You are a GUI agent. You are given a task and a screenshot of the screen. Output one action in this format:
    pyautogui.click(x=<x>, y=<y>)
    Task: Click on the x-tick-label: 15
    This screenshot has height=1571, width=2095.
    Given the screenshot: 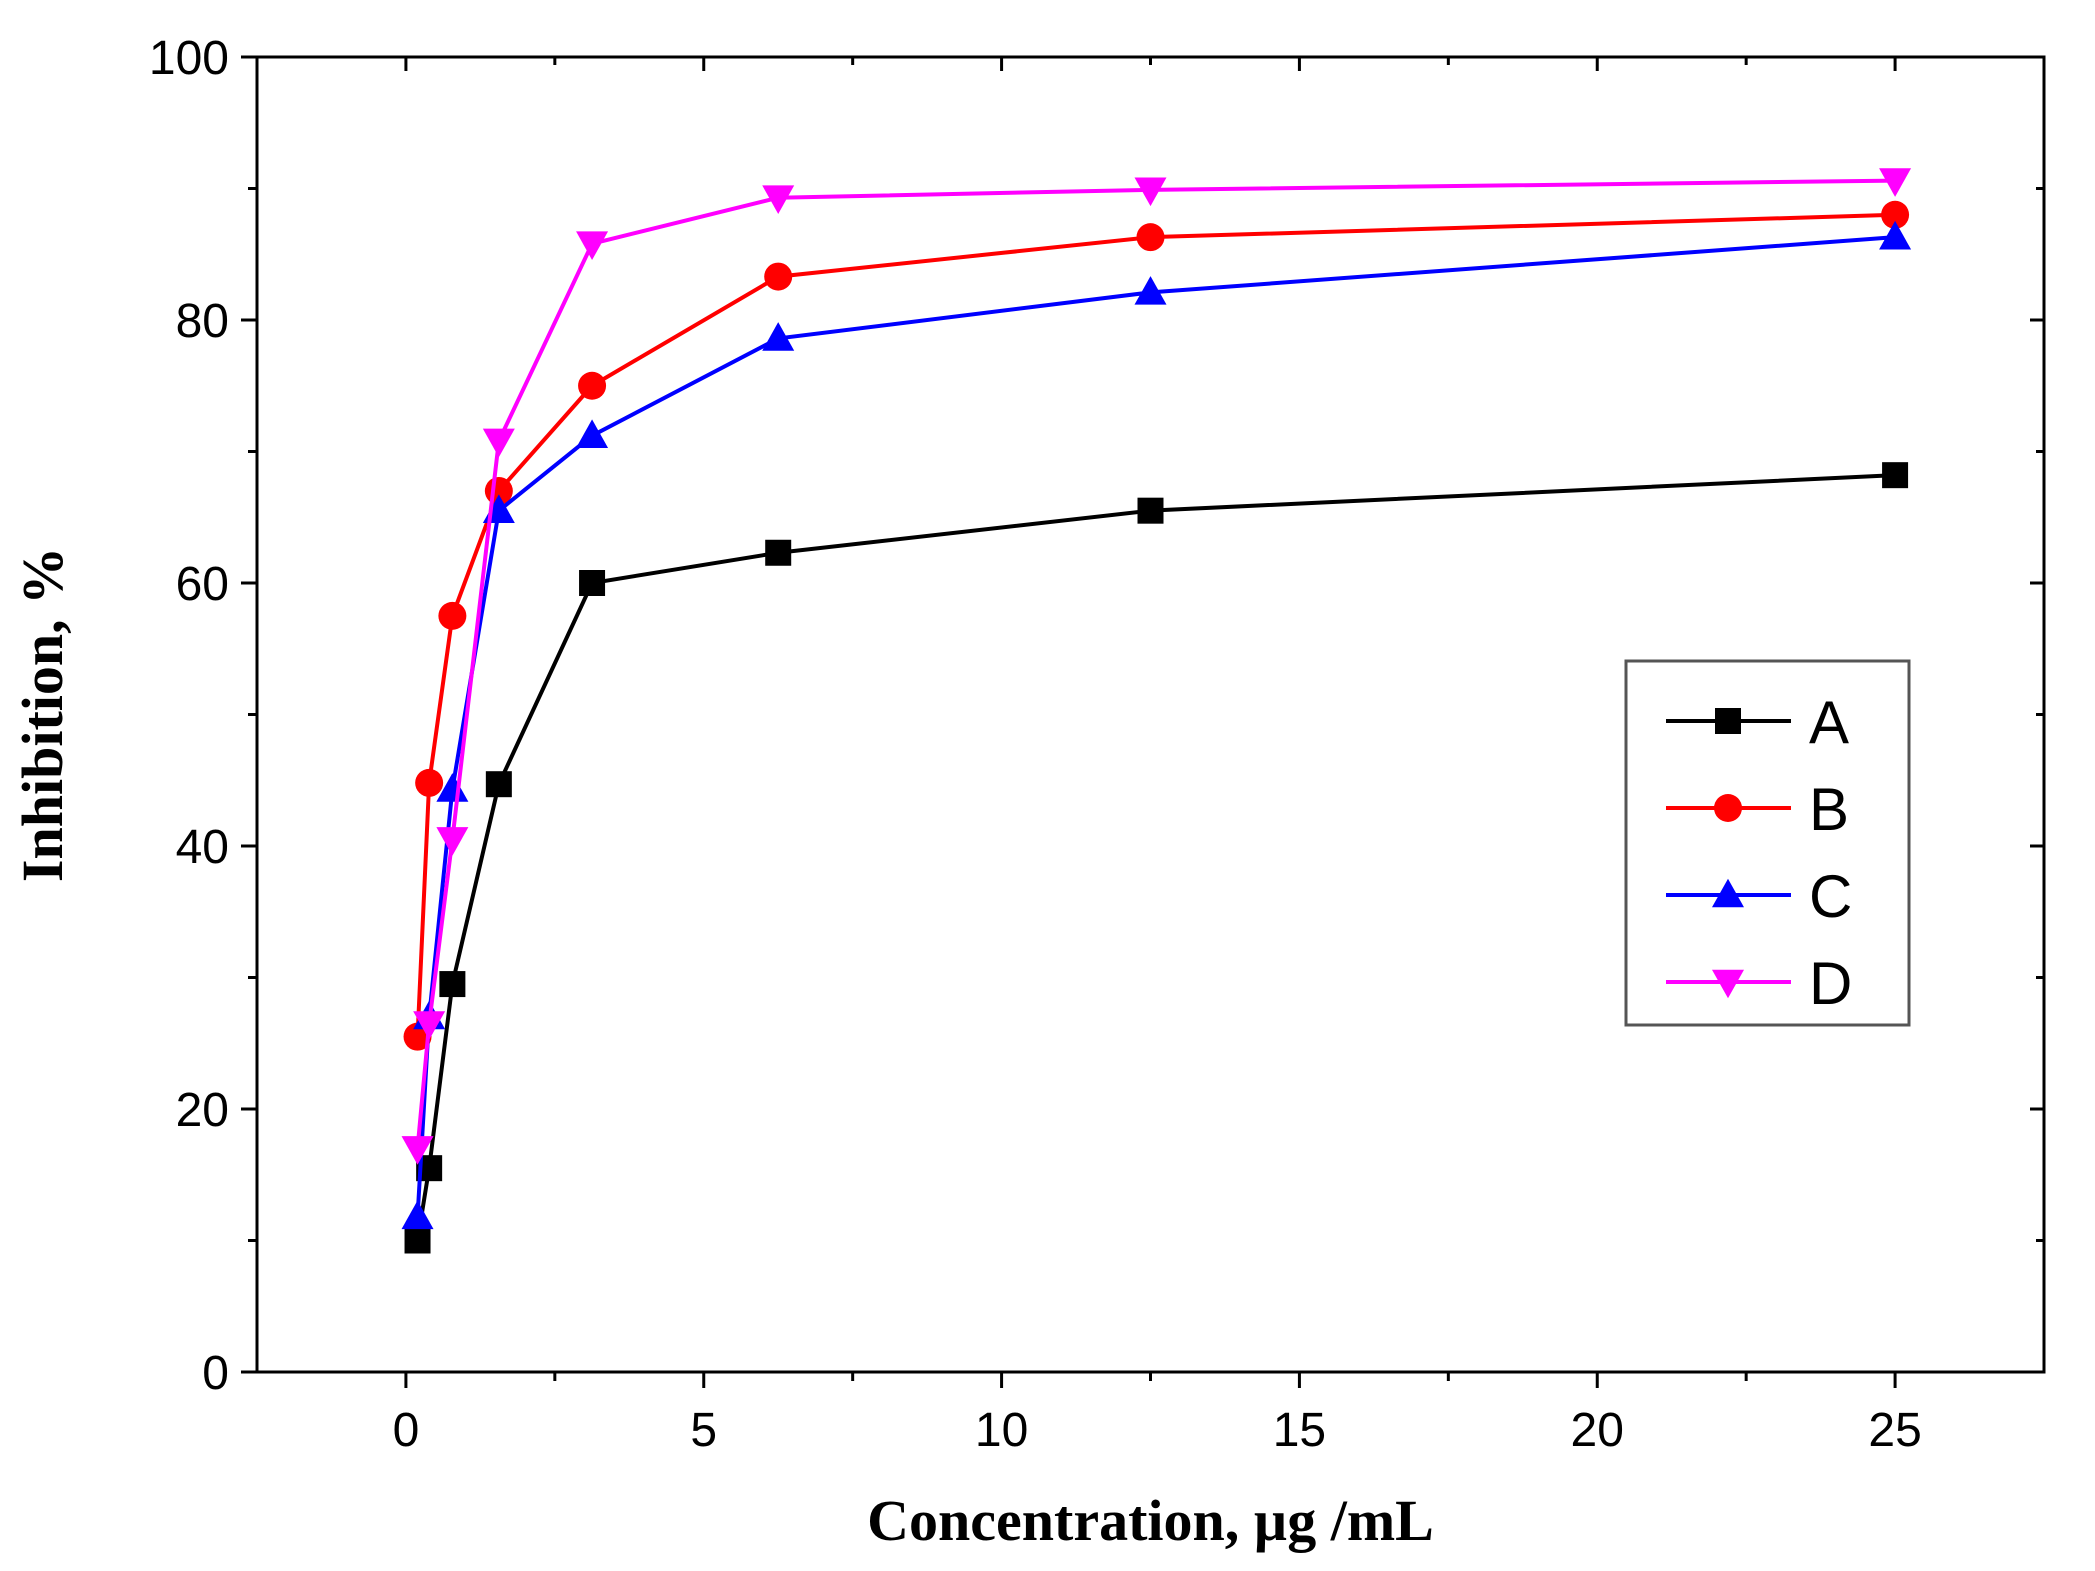 What is the action you would take?
    pyautogui.click(x=1299, y=1430)
    